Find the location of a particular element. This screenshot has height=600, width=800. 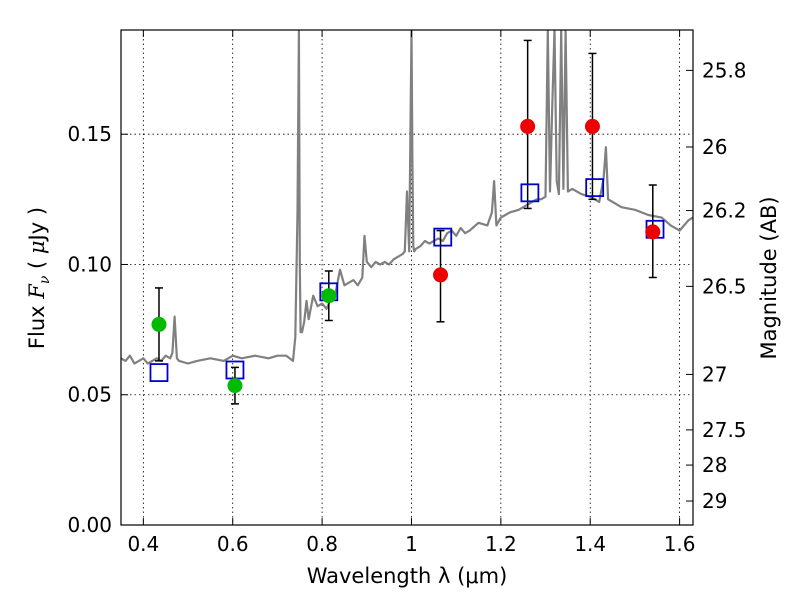

y-tick-label: 0.10 is located at coordinates (89, 264).